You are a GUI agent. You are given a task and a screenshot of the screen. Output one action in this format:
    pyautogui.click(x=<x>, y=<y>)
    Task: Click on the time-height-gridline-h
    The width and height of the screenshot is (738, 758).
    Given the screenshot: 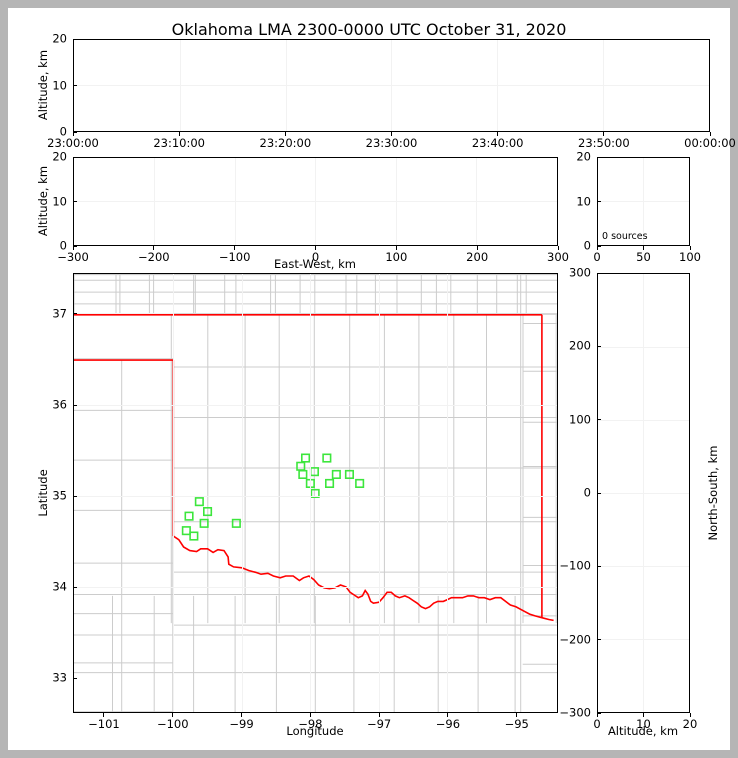 What is the action you would take?
    pyautogui.click(x=391, y=86)
    